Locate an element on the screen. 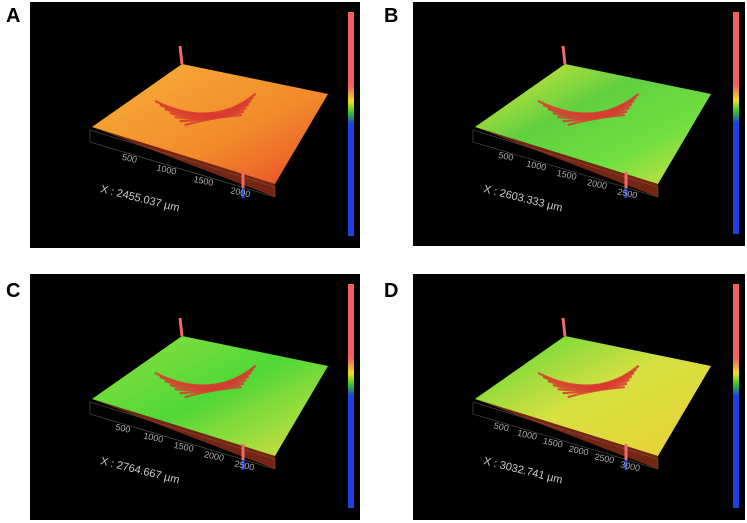 Image resolution: width=747 pixels, height=523 pixels. x-tick-label: 3000 is located at coordinates (630, 466).